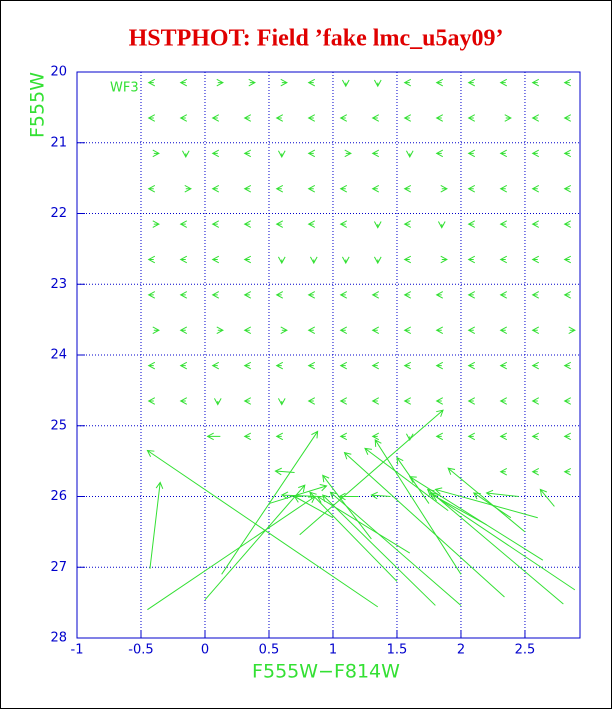  Describe the element at coordinates (58, 567) in the screenshot. I see `y-tick-label: 27` at that location.